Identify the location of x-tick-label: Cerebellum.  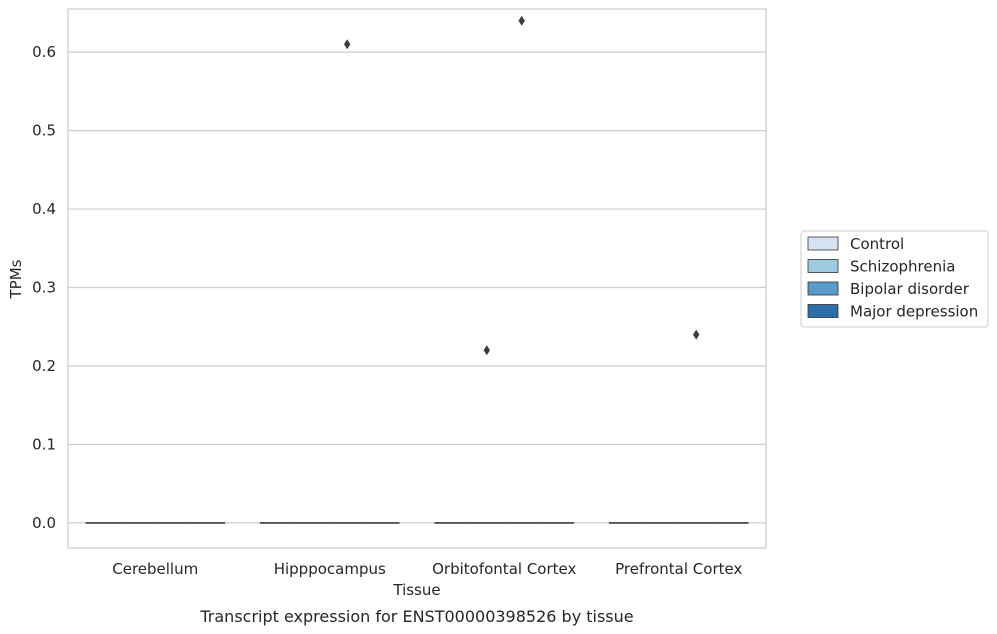
(155, 569).